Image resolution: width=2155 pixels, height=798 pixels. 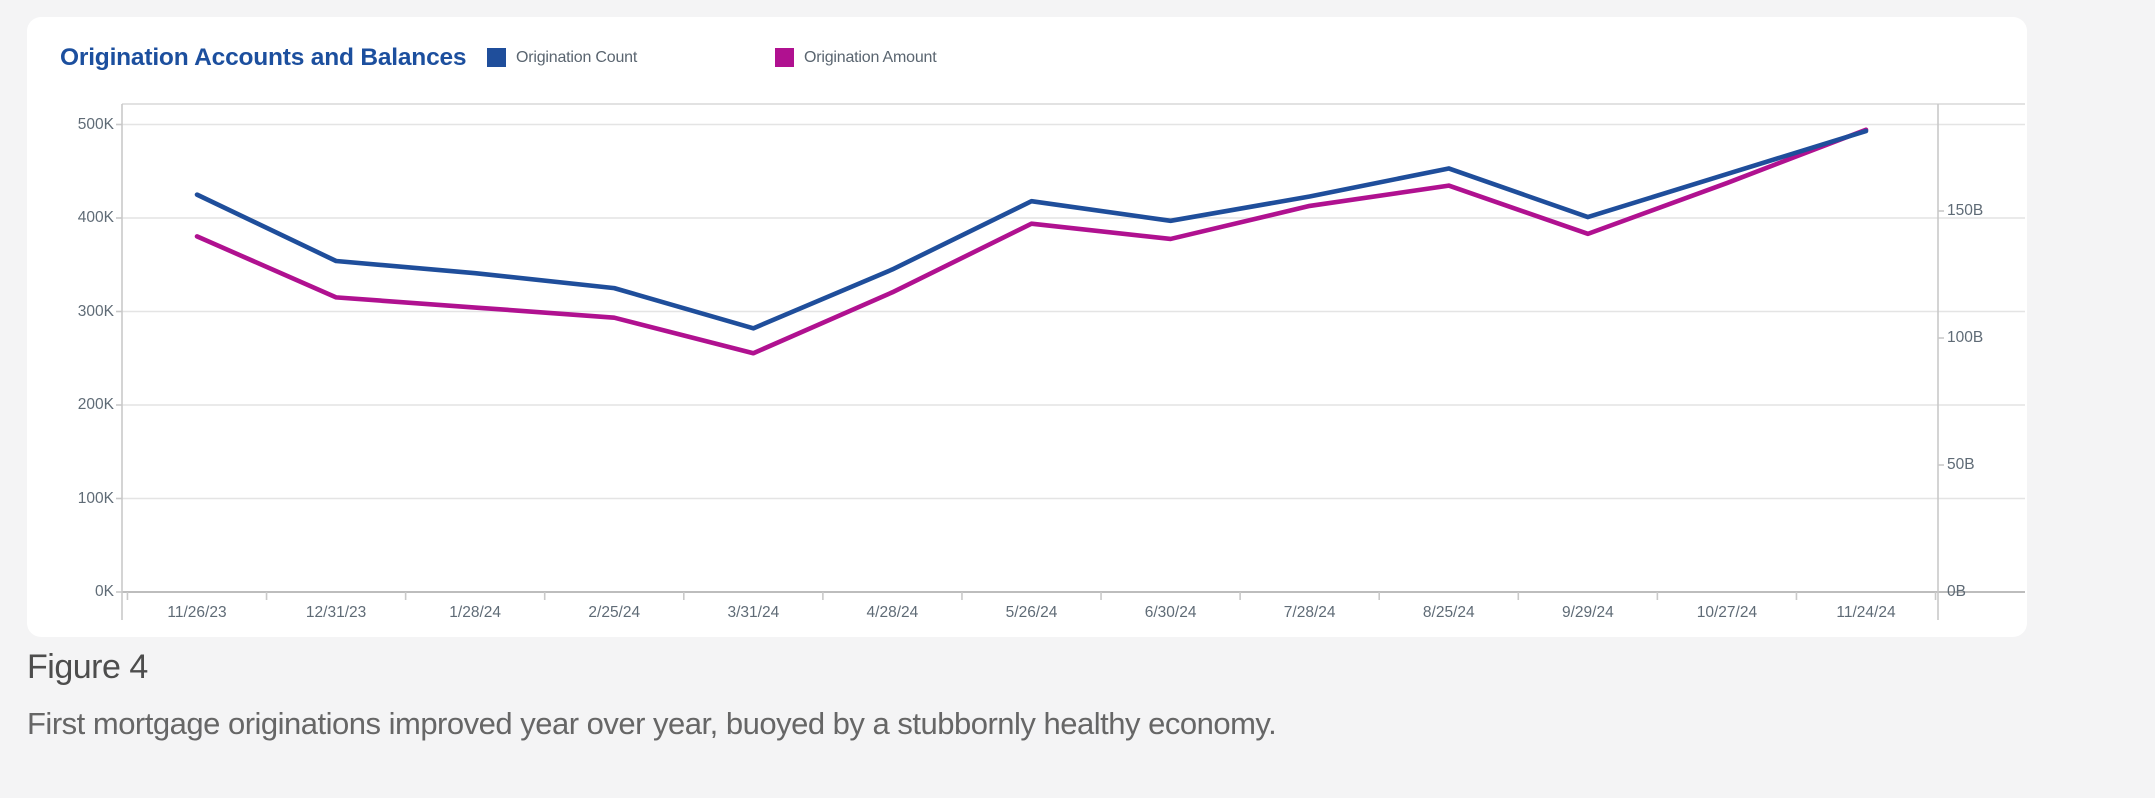 What do you see at coordinates (1965, 210) in the screenshot?
I see `y-axis-tick-label-right: 150B` at bounding box center [1965, 210].